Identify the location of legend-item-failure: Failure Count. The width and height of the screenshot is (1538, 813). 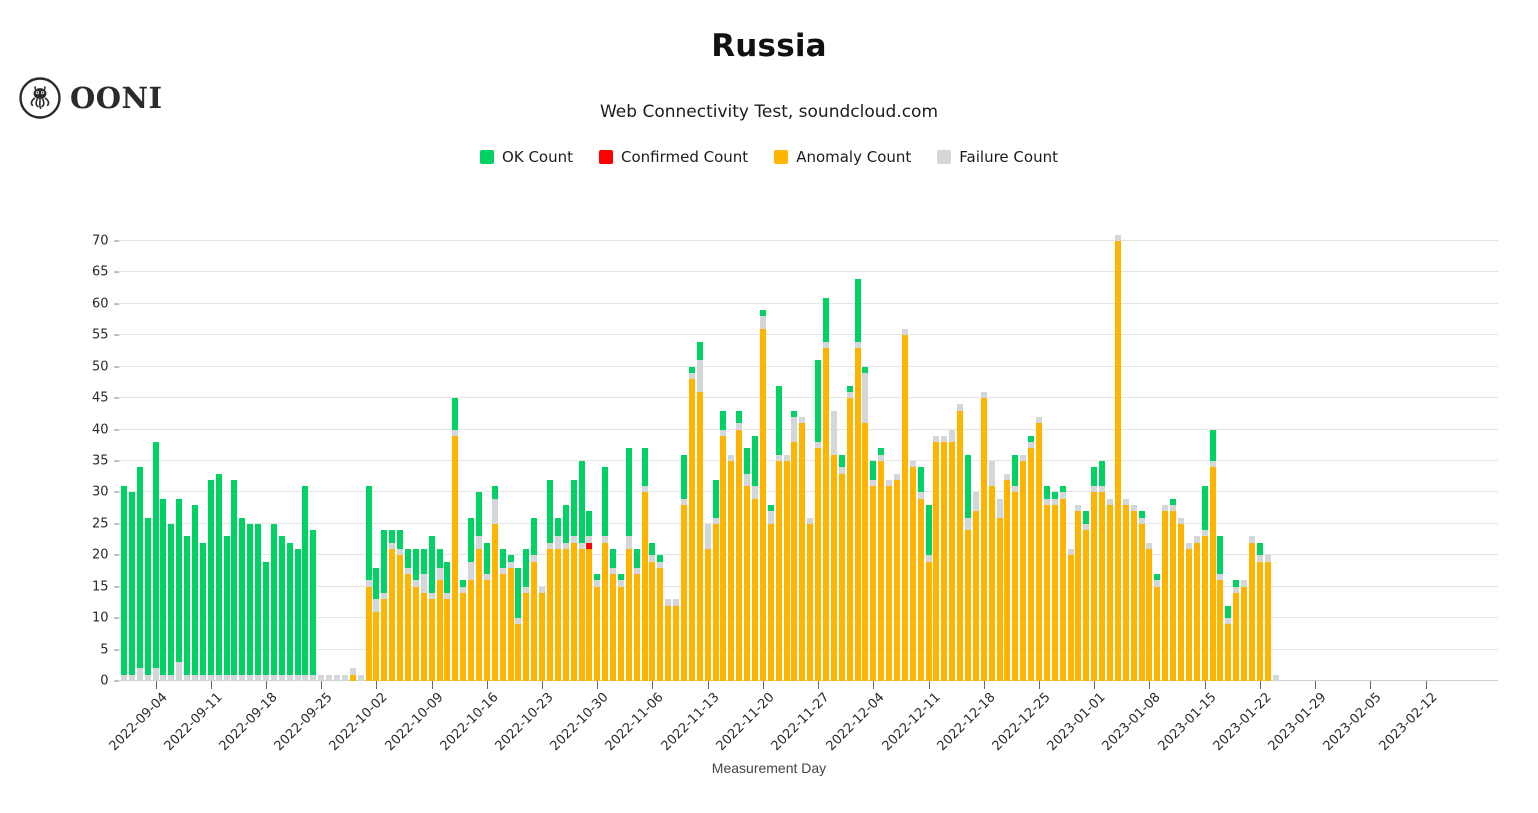
(997, 157).